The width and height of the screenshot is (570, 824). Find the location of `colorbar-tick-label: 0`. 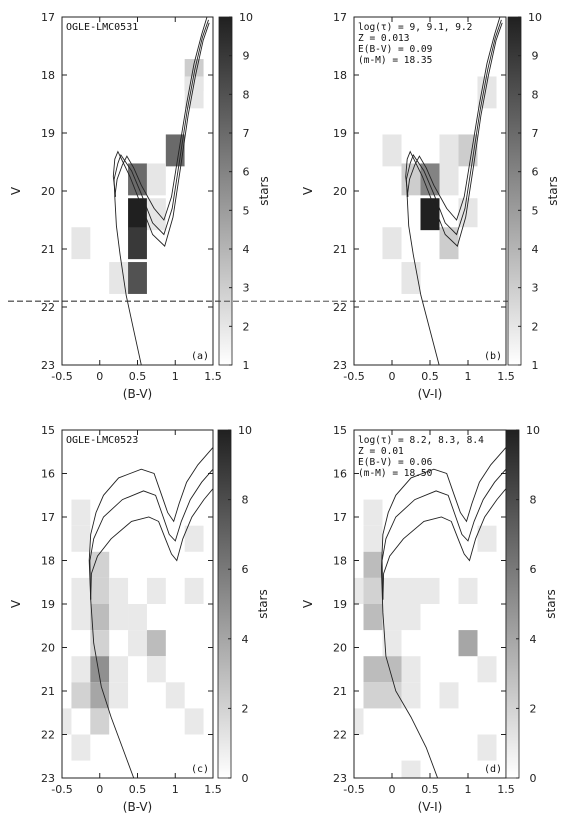

colorbar-tick-label: 0 is located at coordinates (533, 778).